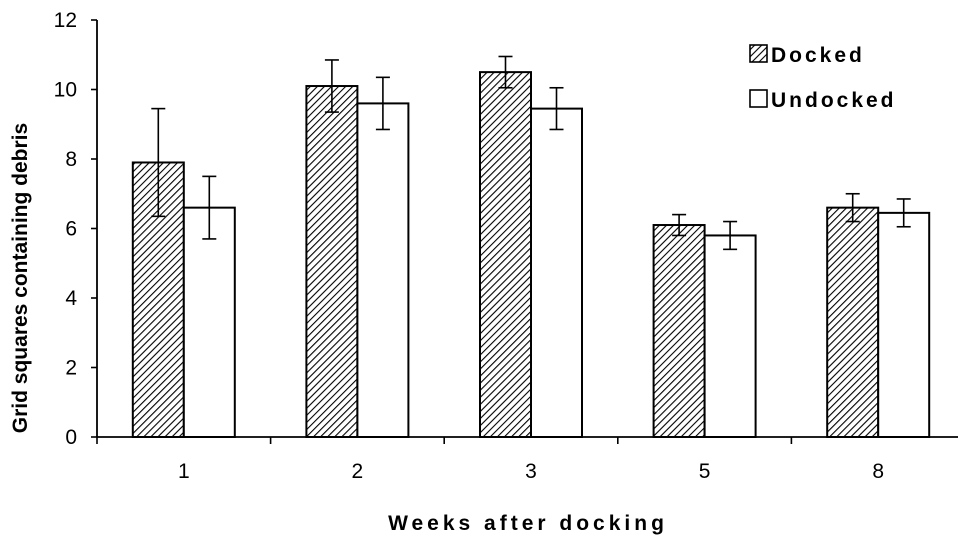 This screenshot has height=537, width=958. I want to click on y-tick-label: 10, so click(65, 90).